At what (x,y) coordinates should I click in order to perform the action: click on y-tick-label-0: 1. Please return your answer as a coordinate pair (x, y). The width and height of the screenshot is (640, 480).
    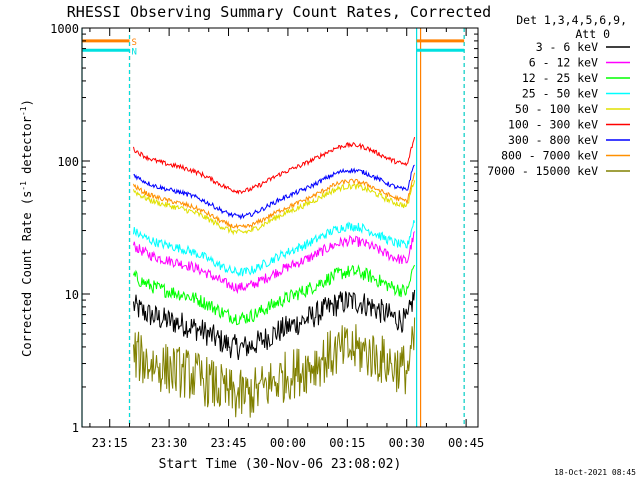
    Looking at the image, I should click on (75, 428).